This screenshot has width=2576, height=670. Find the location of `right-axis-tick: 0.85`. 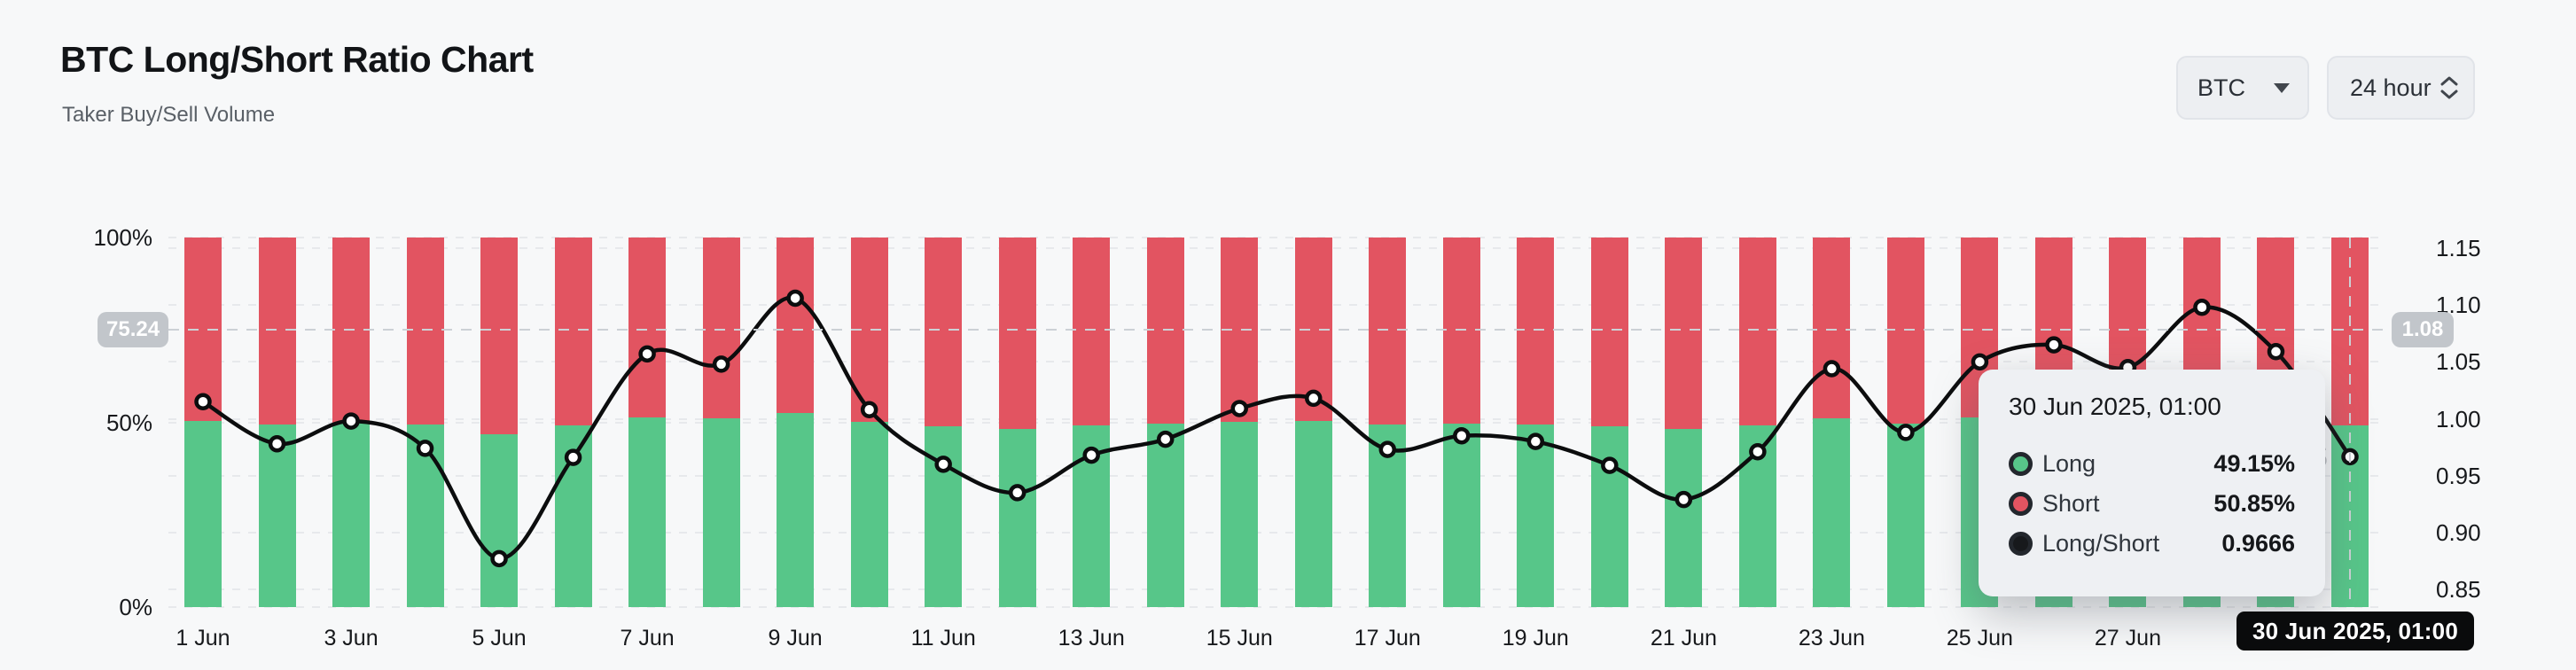

right-axis-tick: 0.85 is located at coordinates (2458, 590).